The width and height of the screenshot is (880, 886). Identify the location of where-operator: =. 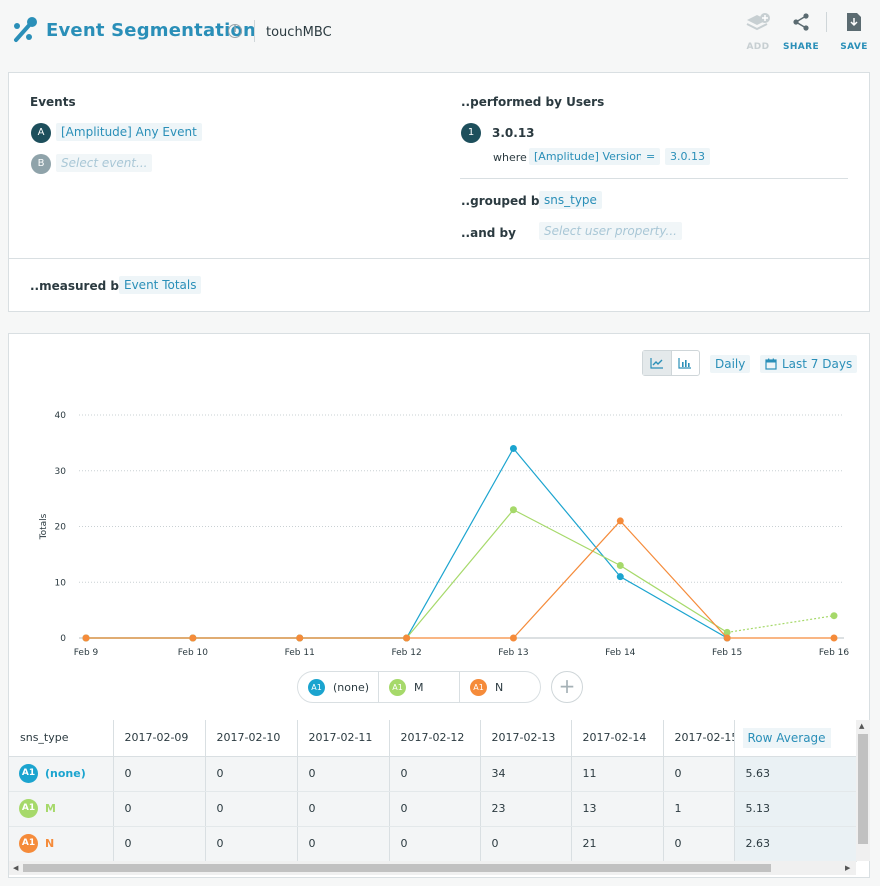
(651, 156).